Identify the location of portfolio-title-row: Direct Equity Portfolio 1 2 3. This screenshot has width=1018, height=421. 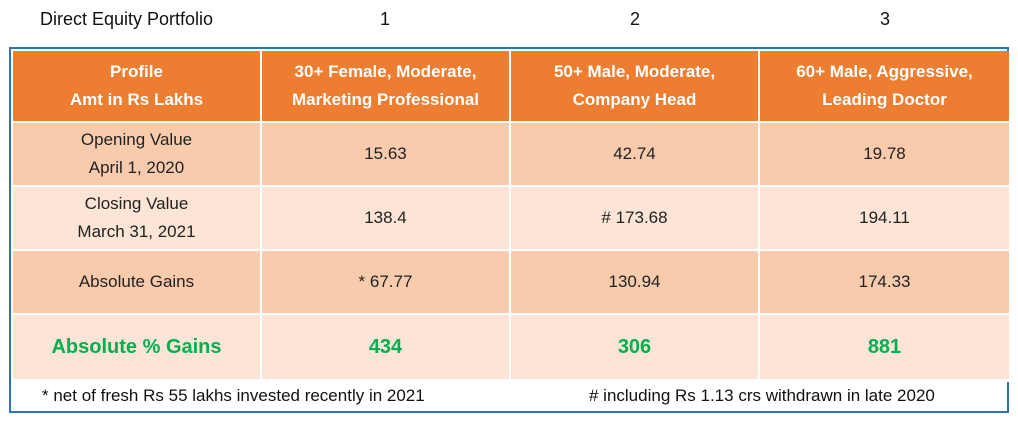
(509, 20).